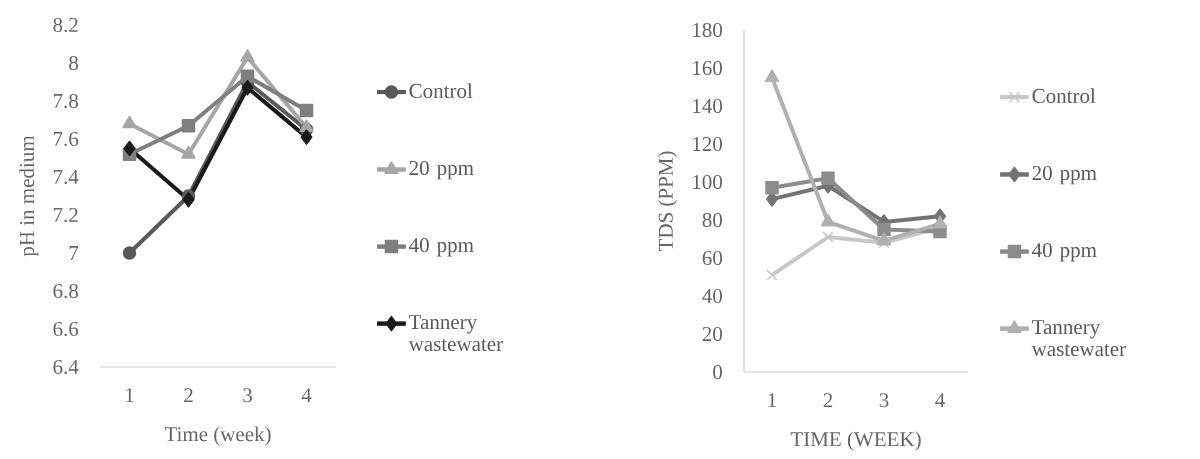 This screenshot has width=1200, height=459. What do you see at coordinates (855, 441) in the screenshot?
I see `x-axis-title: TIME (WEEK)` at bounding box center [855, 441].